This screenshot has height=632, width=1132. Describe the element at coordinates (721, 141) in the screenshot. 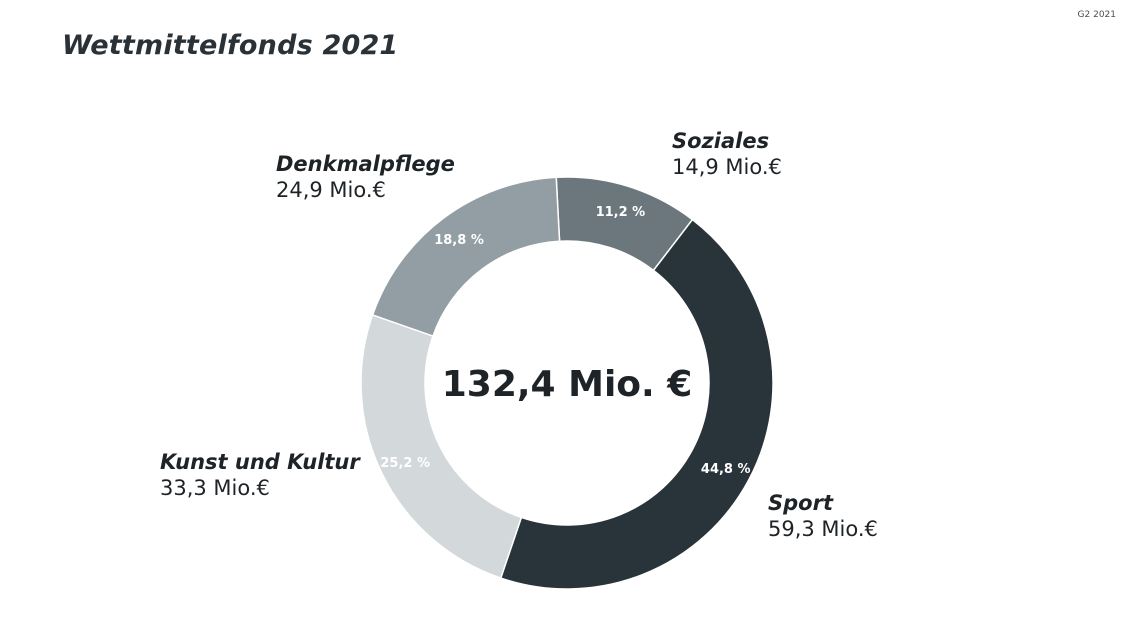

I see `slice-name-soziales: Soziales` at that location.